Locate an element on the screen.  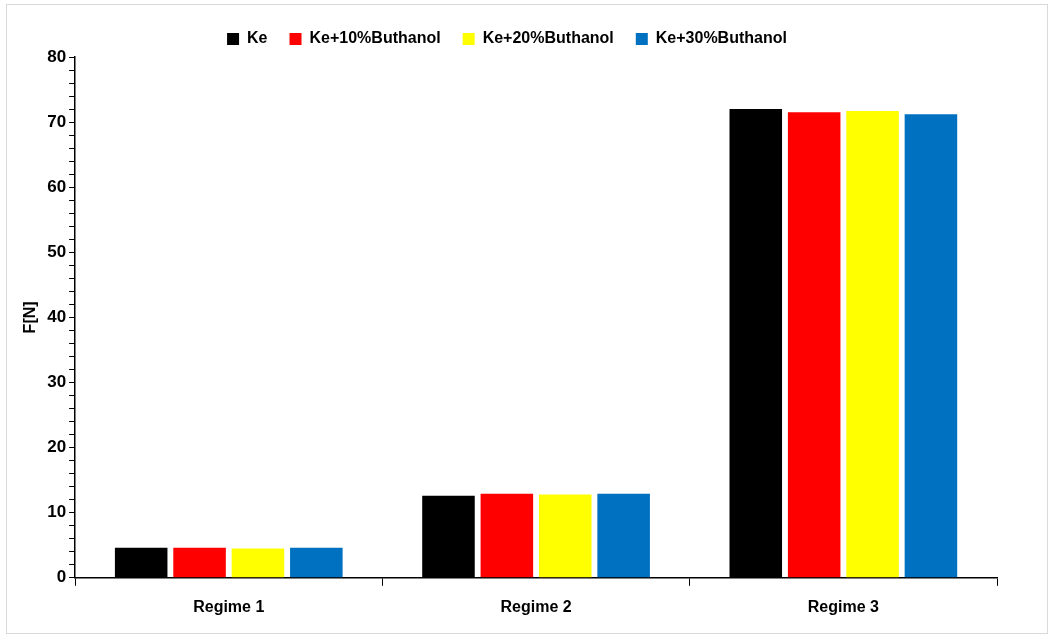
y-tick-label: 70 is located at coordinates (57, 121).